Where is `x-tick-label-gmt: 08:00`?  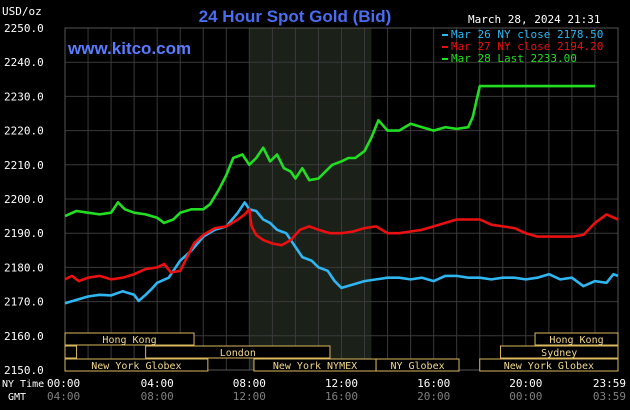 x-tick-label-gmt: 08:00 is located at coordinates (157, 396).